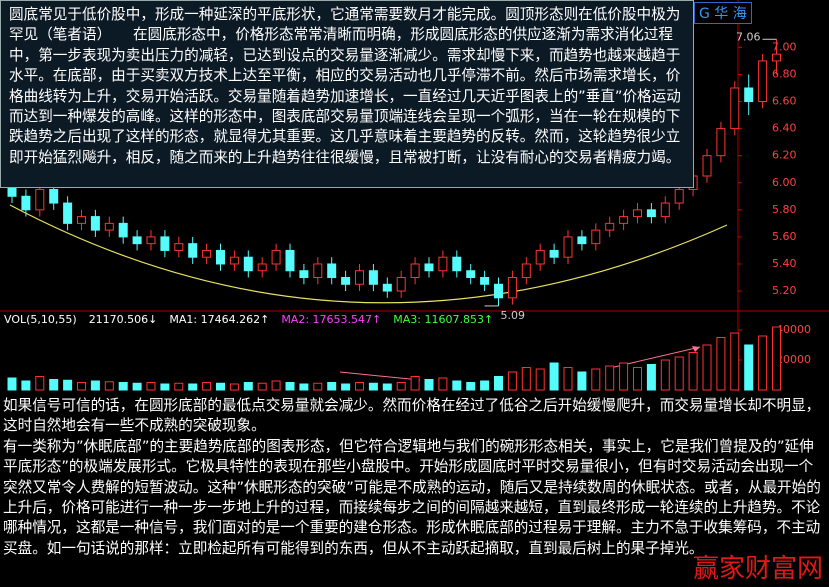 The image size is (829, 587). Describe the element at coordinates (123, 319) in the screenshot. I see `volume-header: 21170.506↓` at that location.